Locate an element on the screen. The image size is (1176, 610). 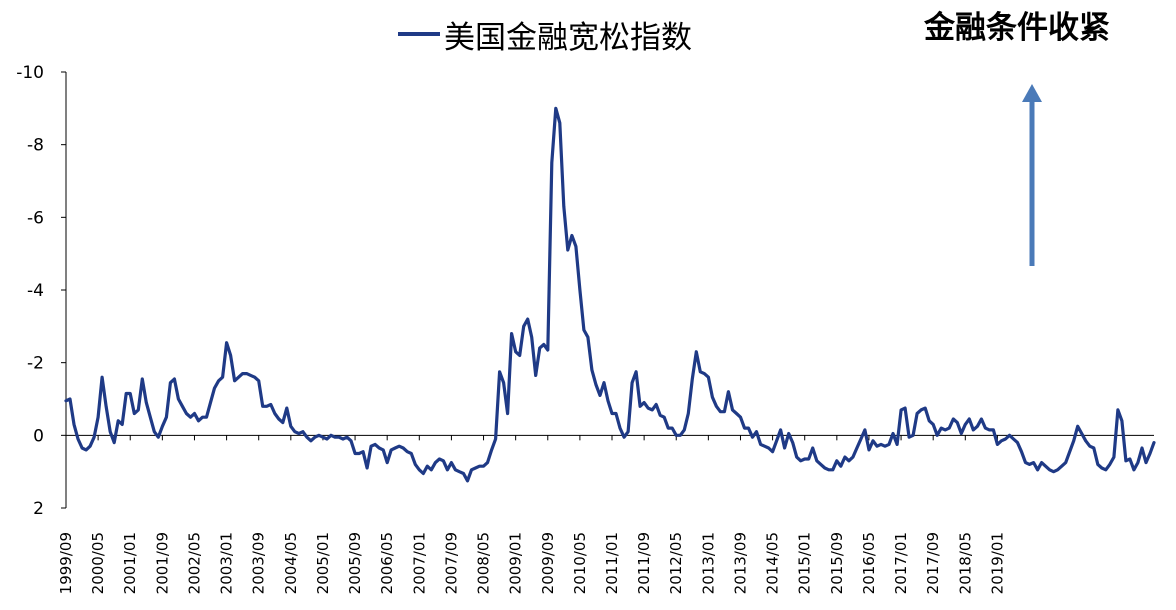
y-tick-label: 2 is located at coordinates (38, 509).